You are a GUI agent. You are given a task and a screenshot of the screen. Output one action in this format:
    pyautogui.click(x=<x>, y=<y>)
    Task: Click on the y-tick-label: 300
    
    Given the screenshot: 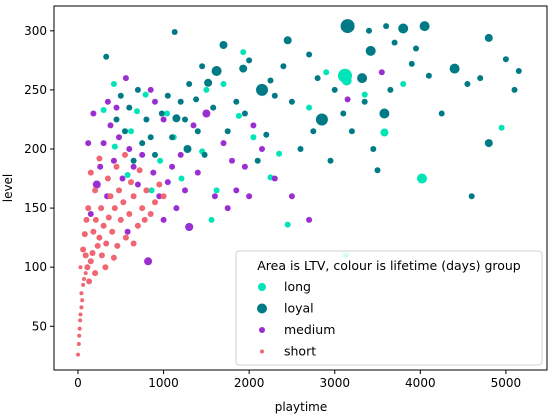 What is the action you would take?
    pyautogui.click(x=35, y=31)
    